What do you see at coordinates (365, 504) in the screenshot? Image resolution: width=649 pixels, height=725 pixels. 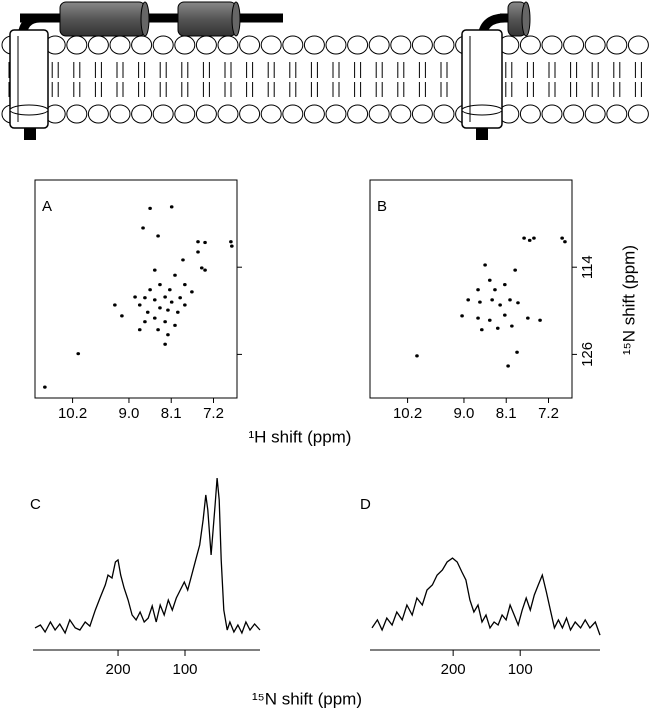 I see `panel-label: D` at bounding box center [365, 504].